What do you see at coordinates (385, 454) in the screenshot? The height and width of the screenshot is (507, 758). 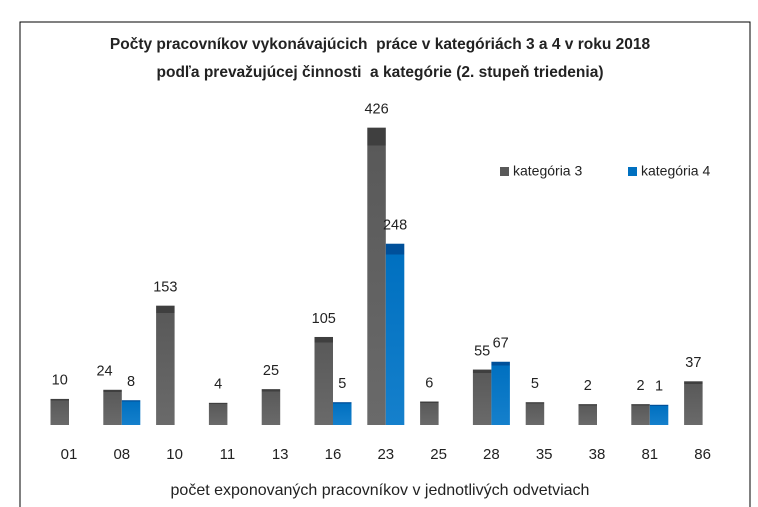 I see `x-tick-label: 23` at bounding box center [385, 454].